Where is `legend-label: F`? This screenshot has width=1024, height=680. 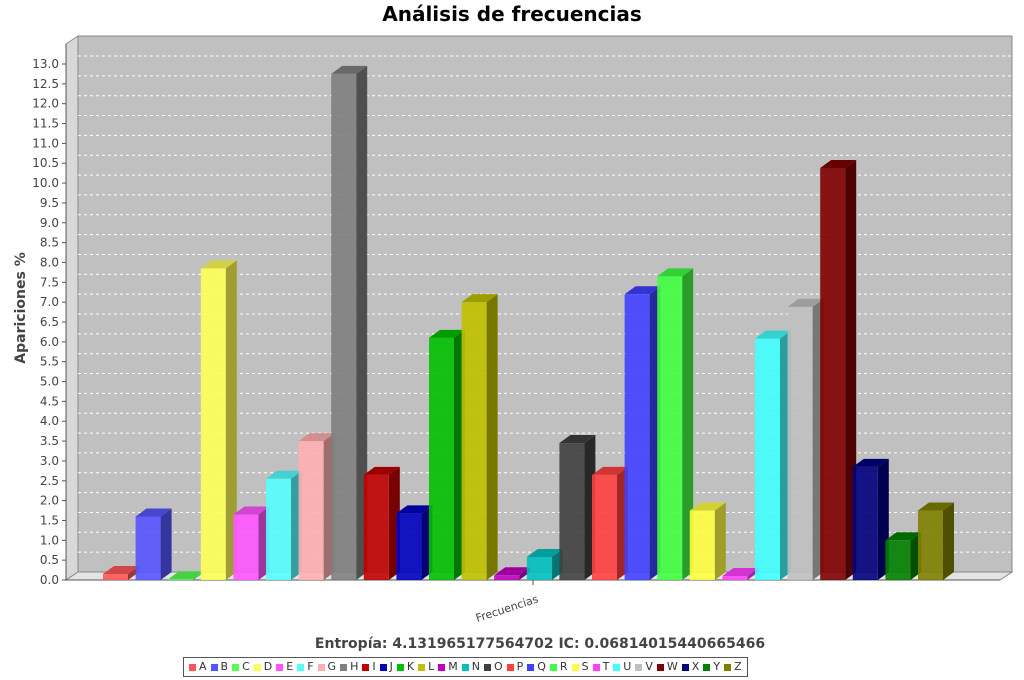
legend-label: F is located at coordinates (310, 666).